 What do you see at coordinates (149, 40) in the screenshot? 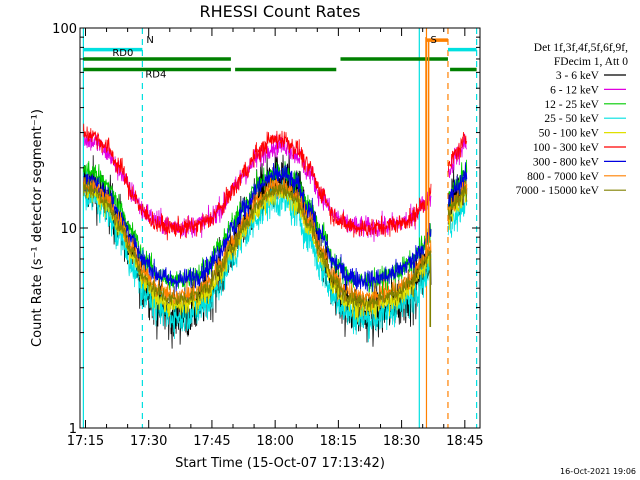
I see `time-marker-label: N` at bounding box center [149, 40].